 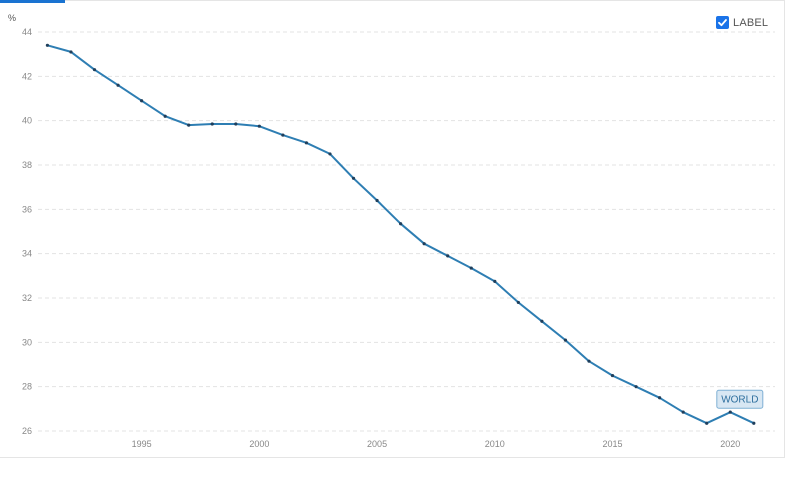 I want to click on y-tick-label-26: 26, so click(x=27, y=431).